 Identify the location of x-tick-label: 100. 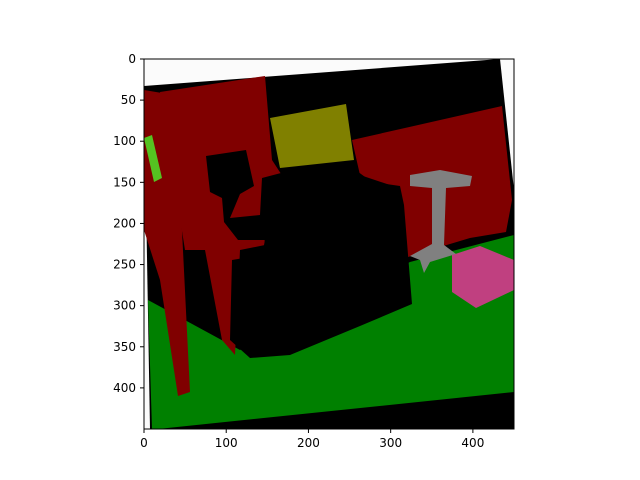
(226, 443).